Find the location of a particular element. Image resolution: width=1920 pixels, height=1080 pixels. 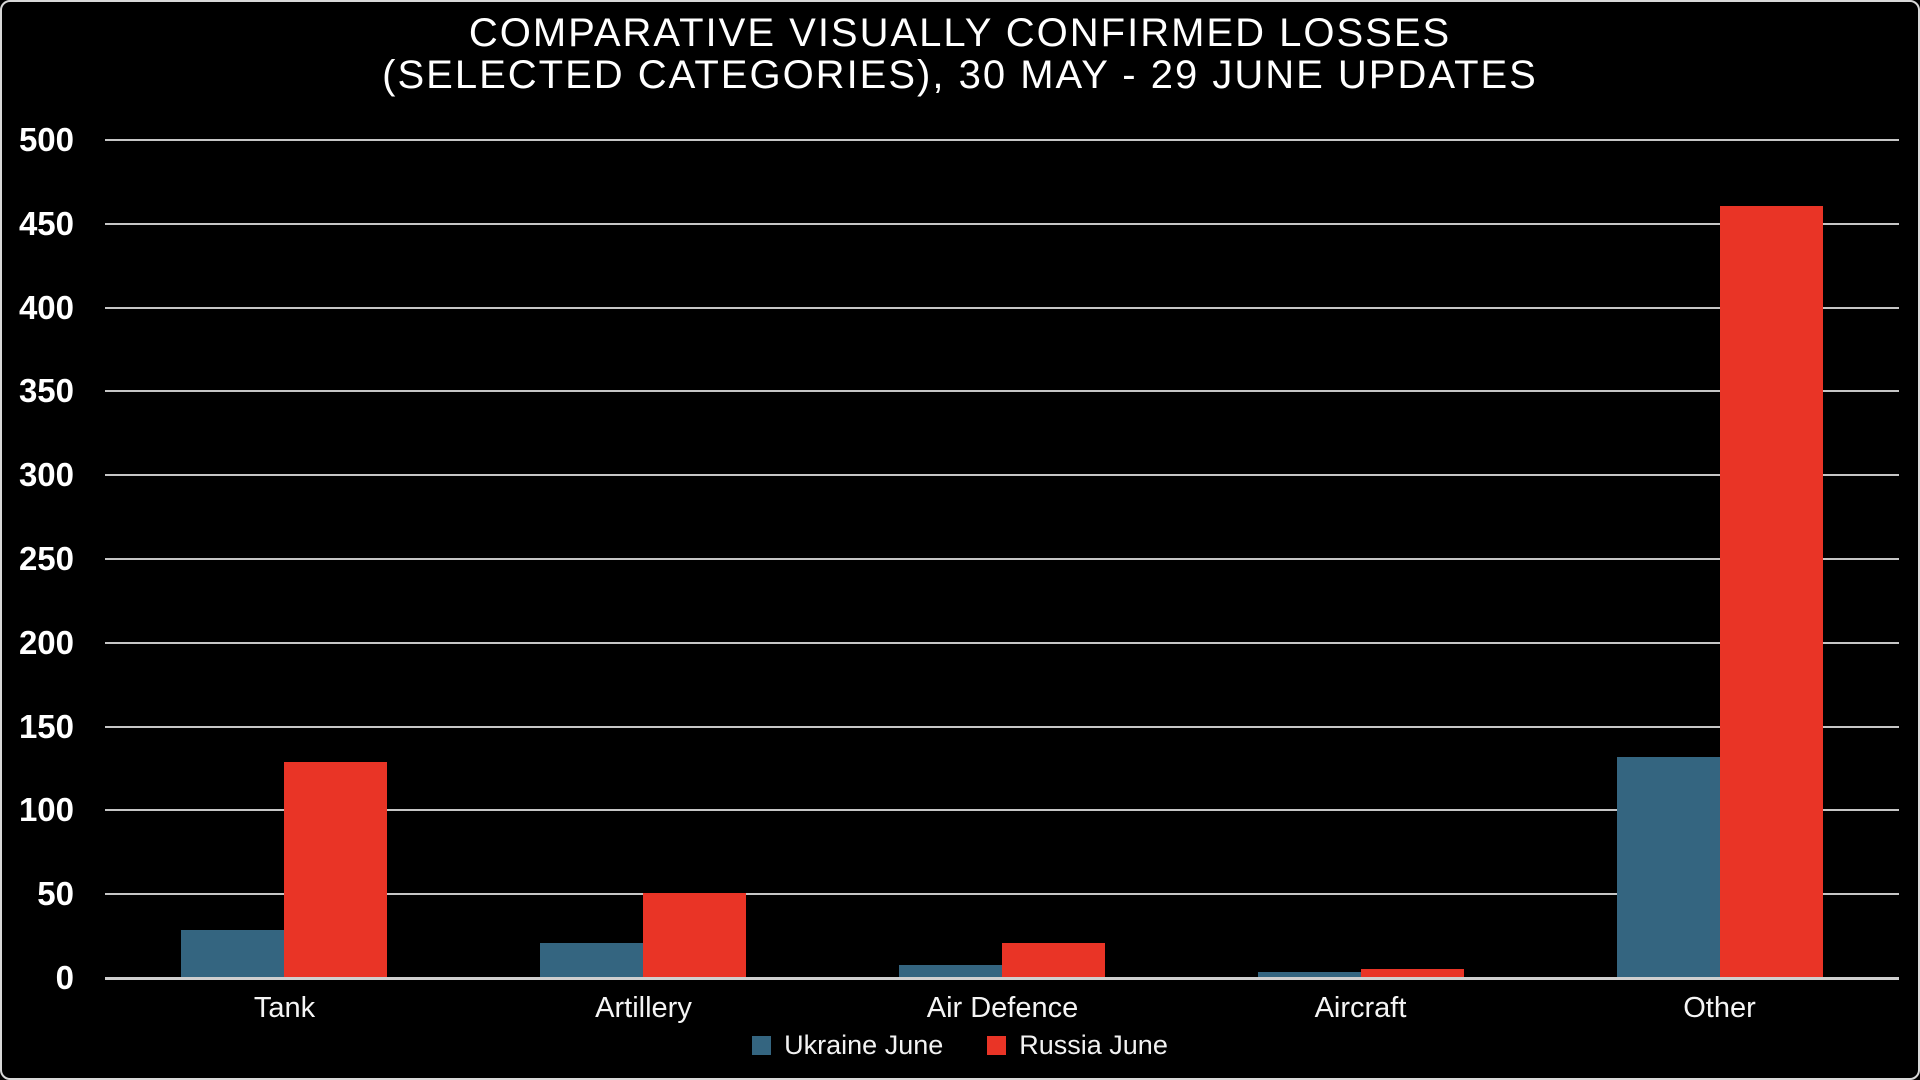

y-tick-label-350: 350 is located at coordinates (46, 390).